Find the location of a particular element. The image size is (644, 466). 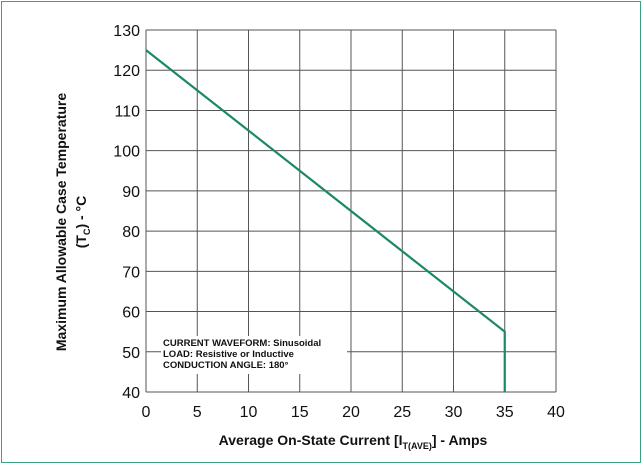

x-tick-label-4: 20 is located at coordinates (351, 412).